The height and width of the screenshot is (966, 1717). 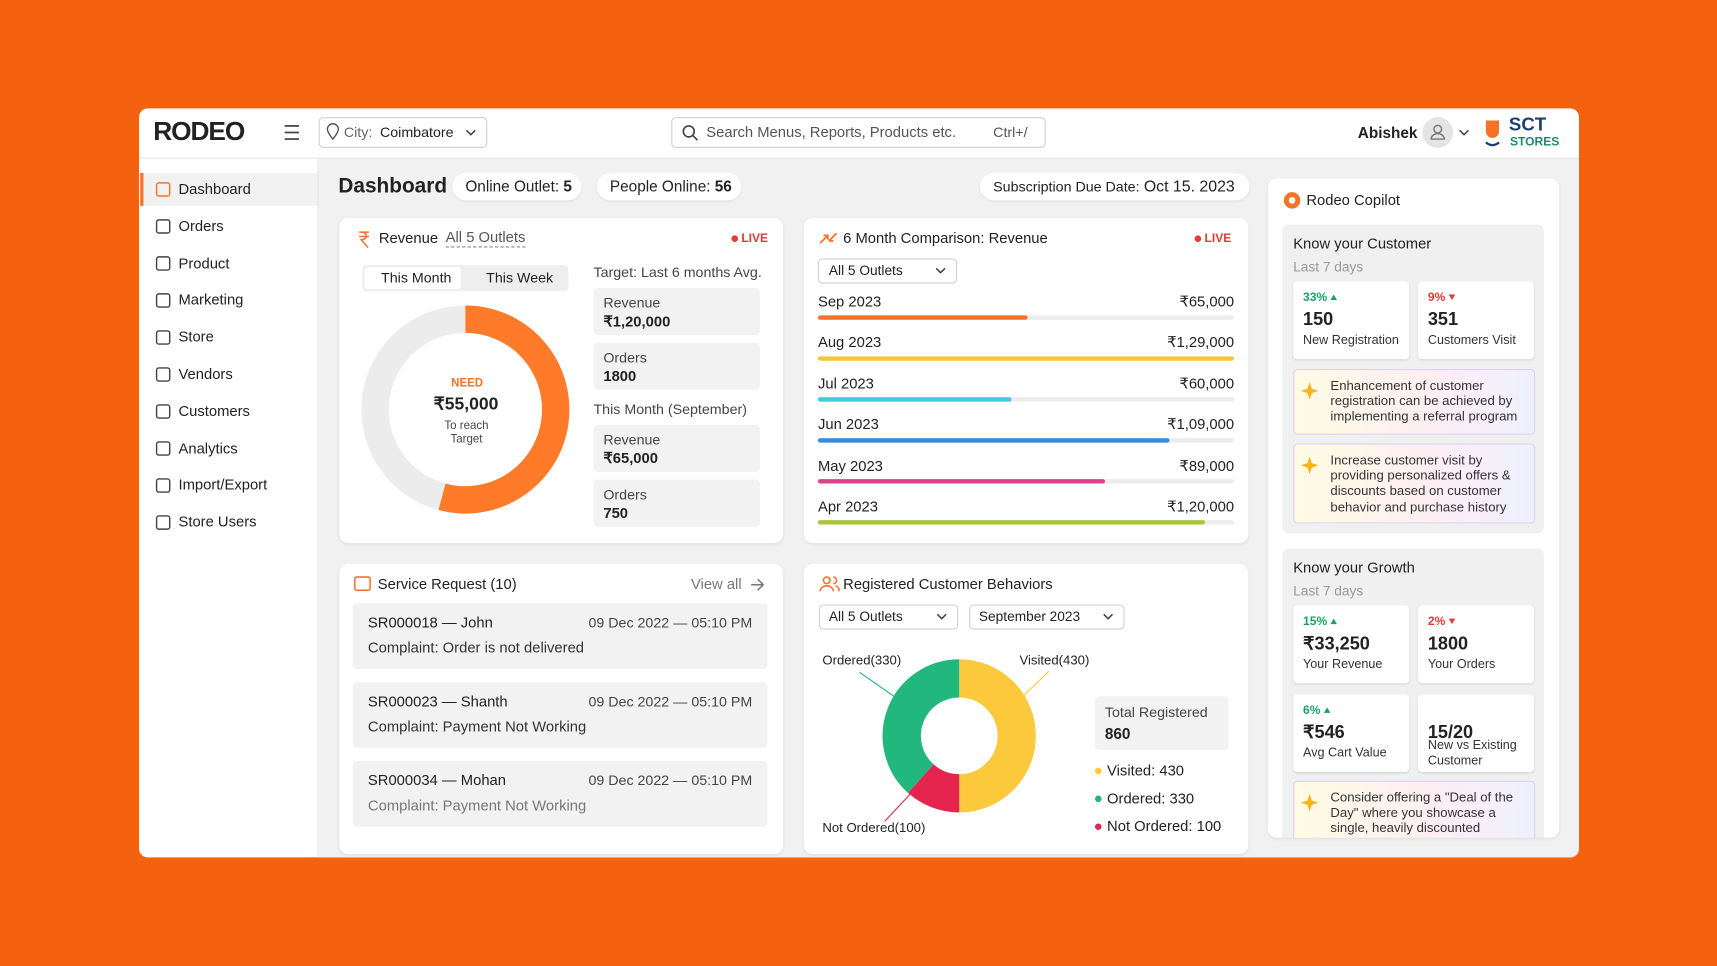 What do you see at coordinates (1162, 723) in the screenshot?
I see `total-box` at bounding box center [1162, 723].